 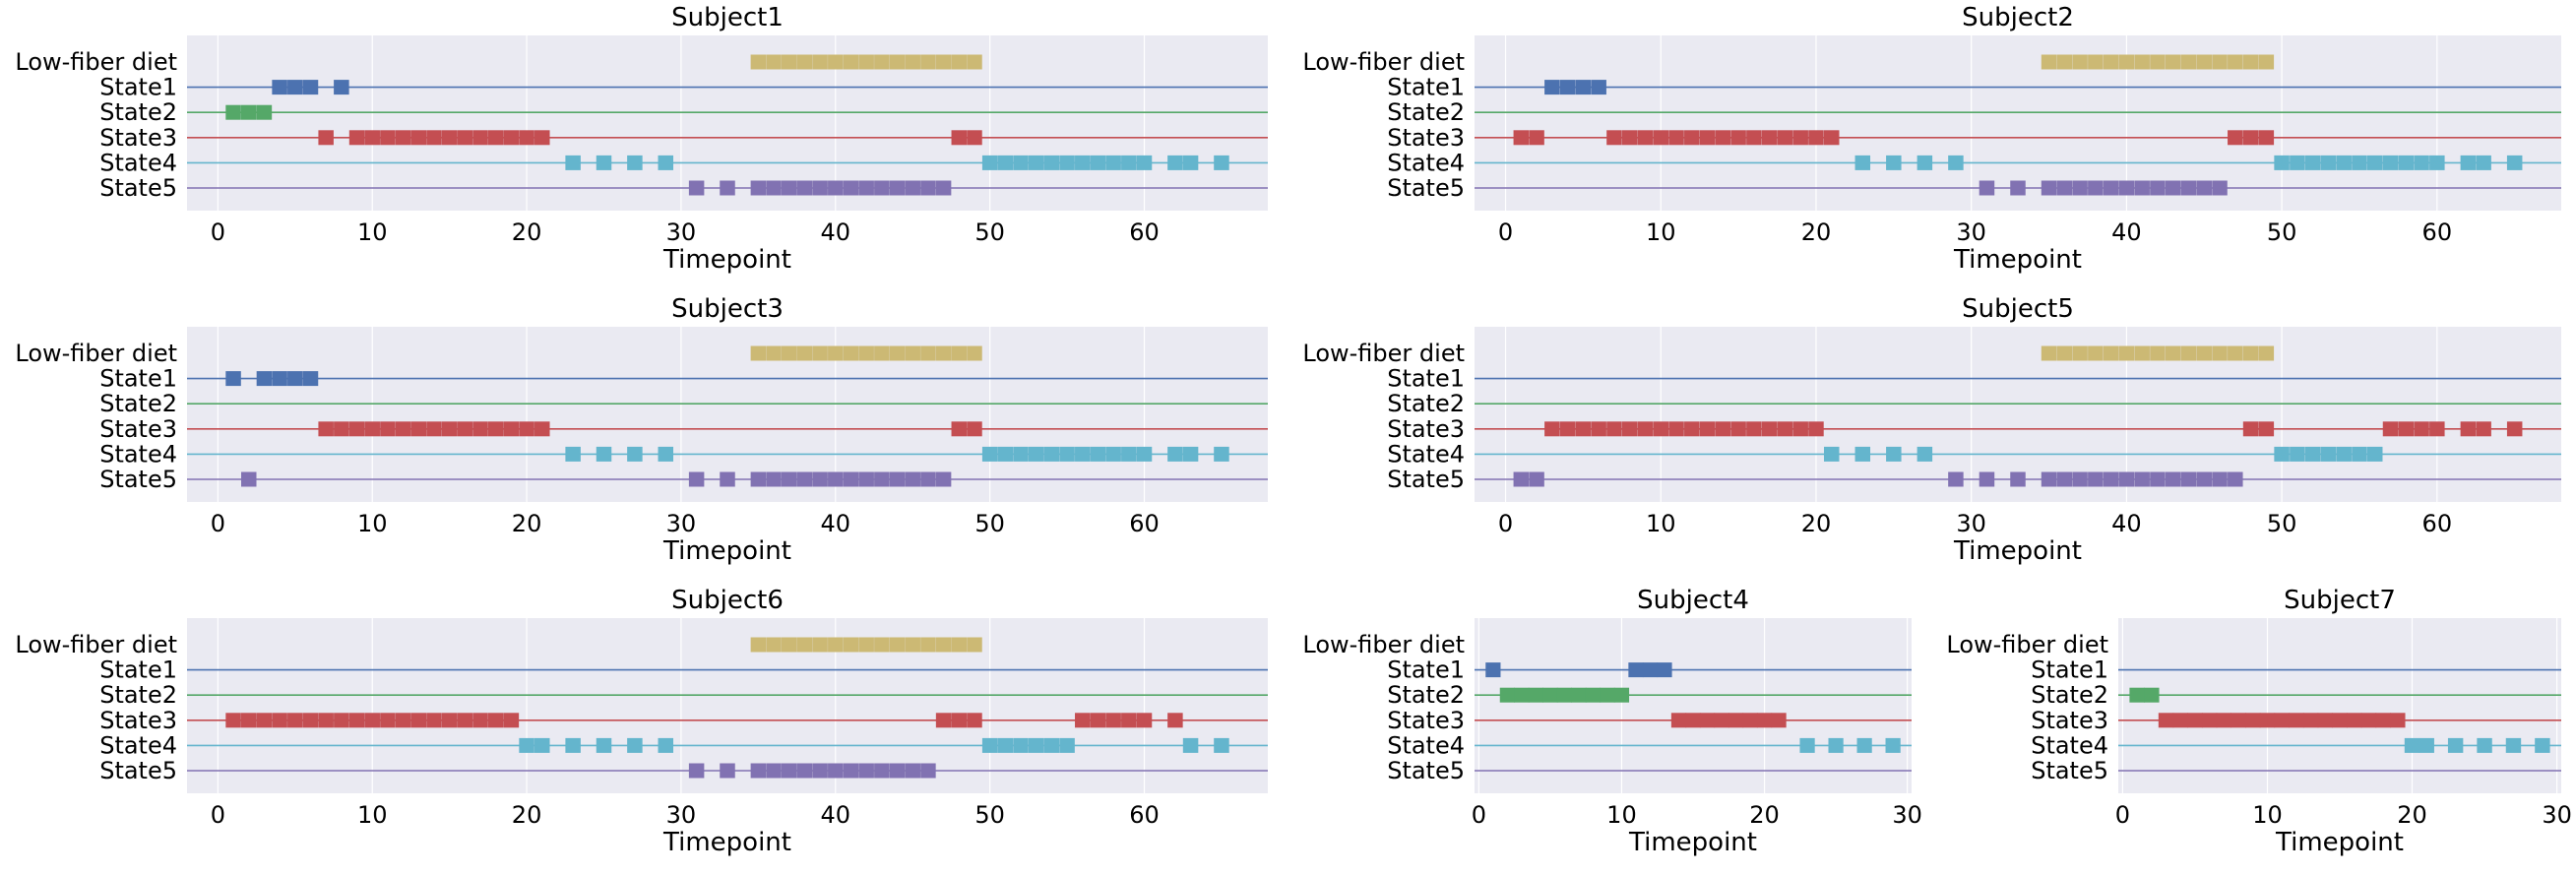 I want to click on event-marker-state1, so click(x=1567, y=88).